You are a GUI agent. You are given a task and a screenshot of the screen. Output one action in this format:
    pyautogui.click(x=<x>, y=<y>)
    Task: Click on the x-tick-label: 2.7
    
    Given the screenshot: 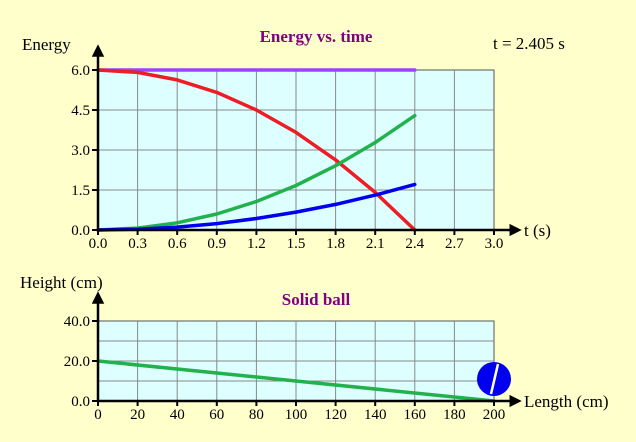 What is the action you would take?
    pyautogui.click(x=454, y=244)
    